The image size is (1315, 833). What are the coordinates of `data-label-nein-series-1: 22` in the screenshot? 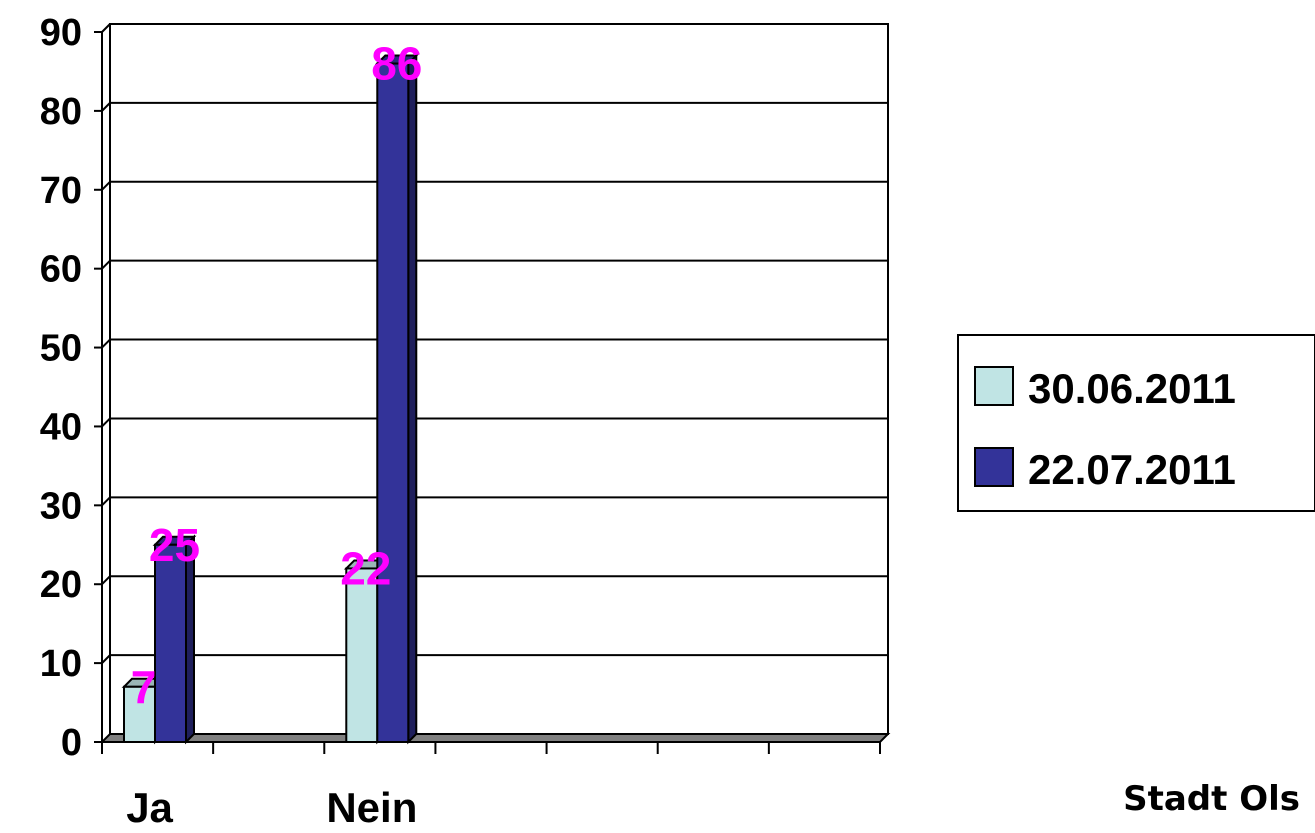 It's located at (365, 568).